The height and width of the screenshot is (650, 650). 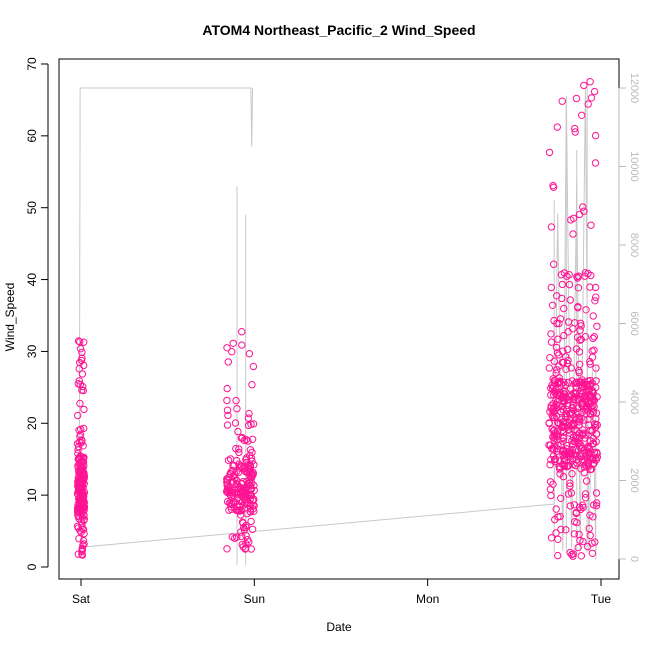 What do you see at coordinates (634, 245) in the screenshot?
I see `right-tick-label: 8000` at bounding box center [634, 245].